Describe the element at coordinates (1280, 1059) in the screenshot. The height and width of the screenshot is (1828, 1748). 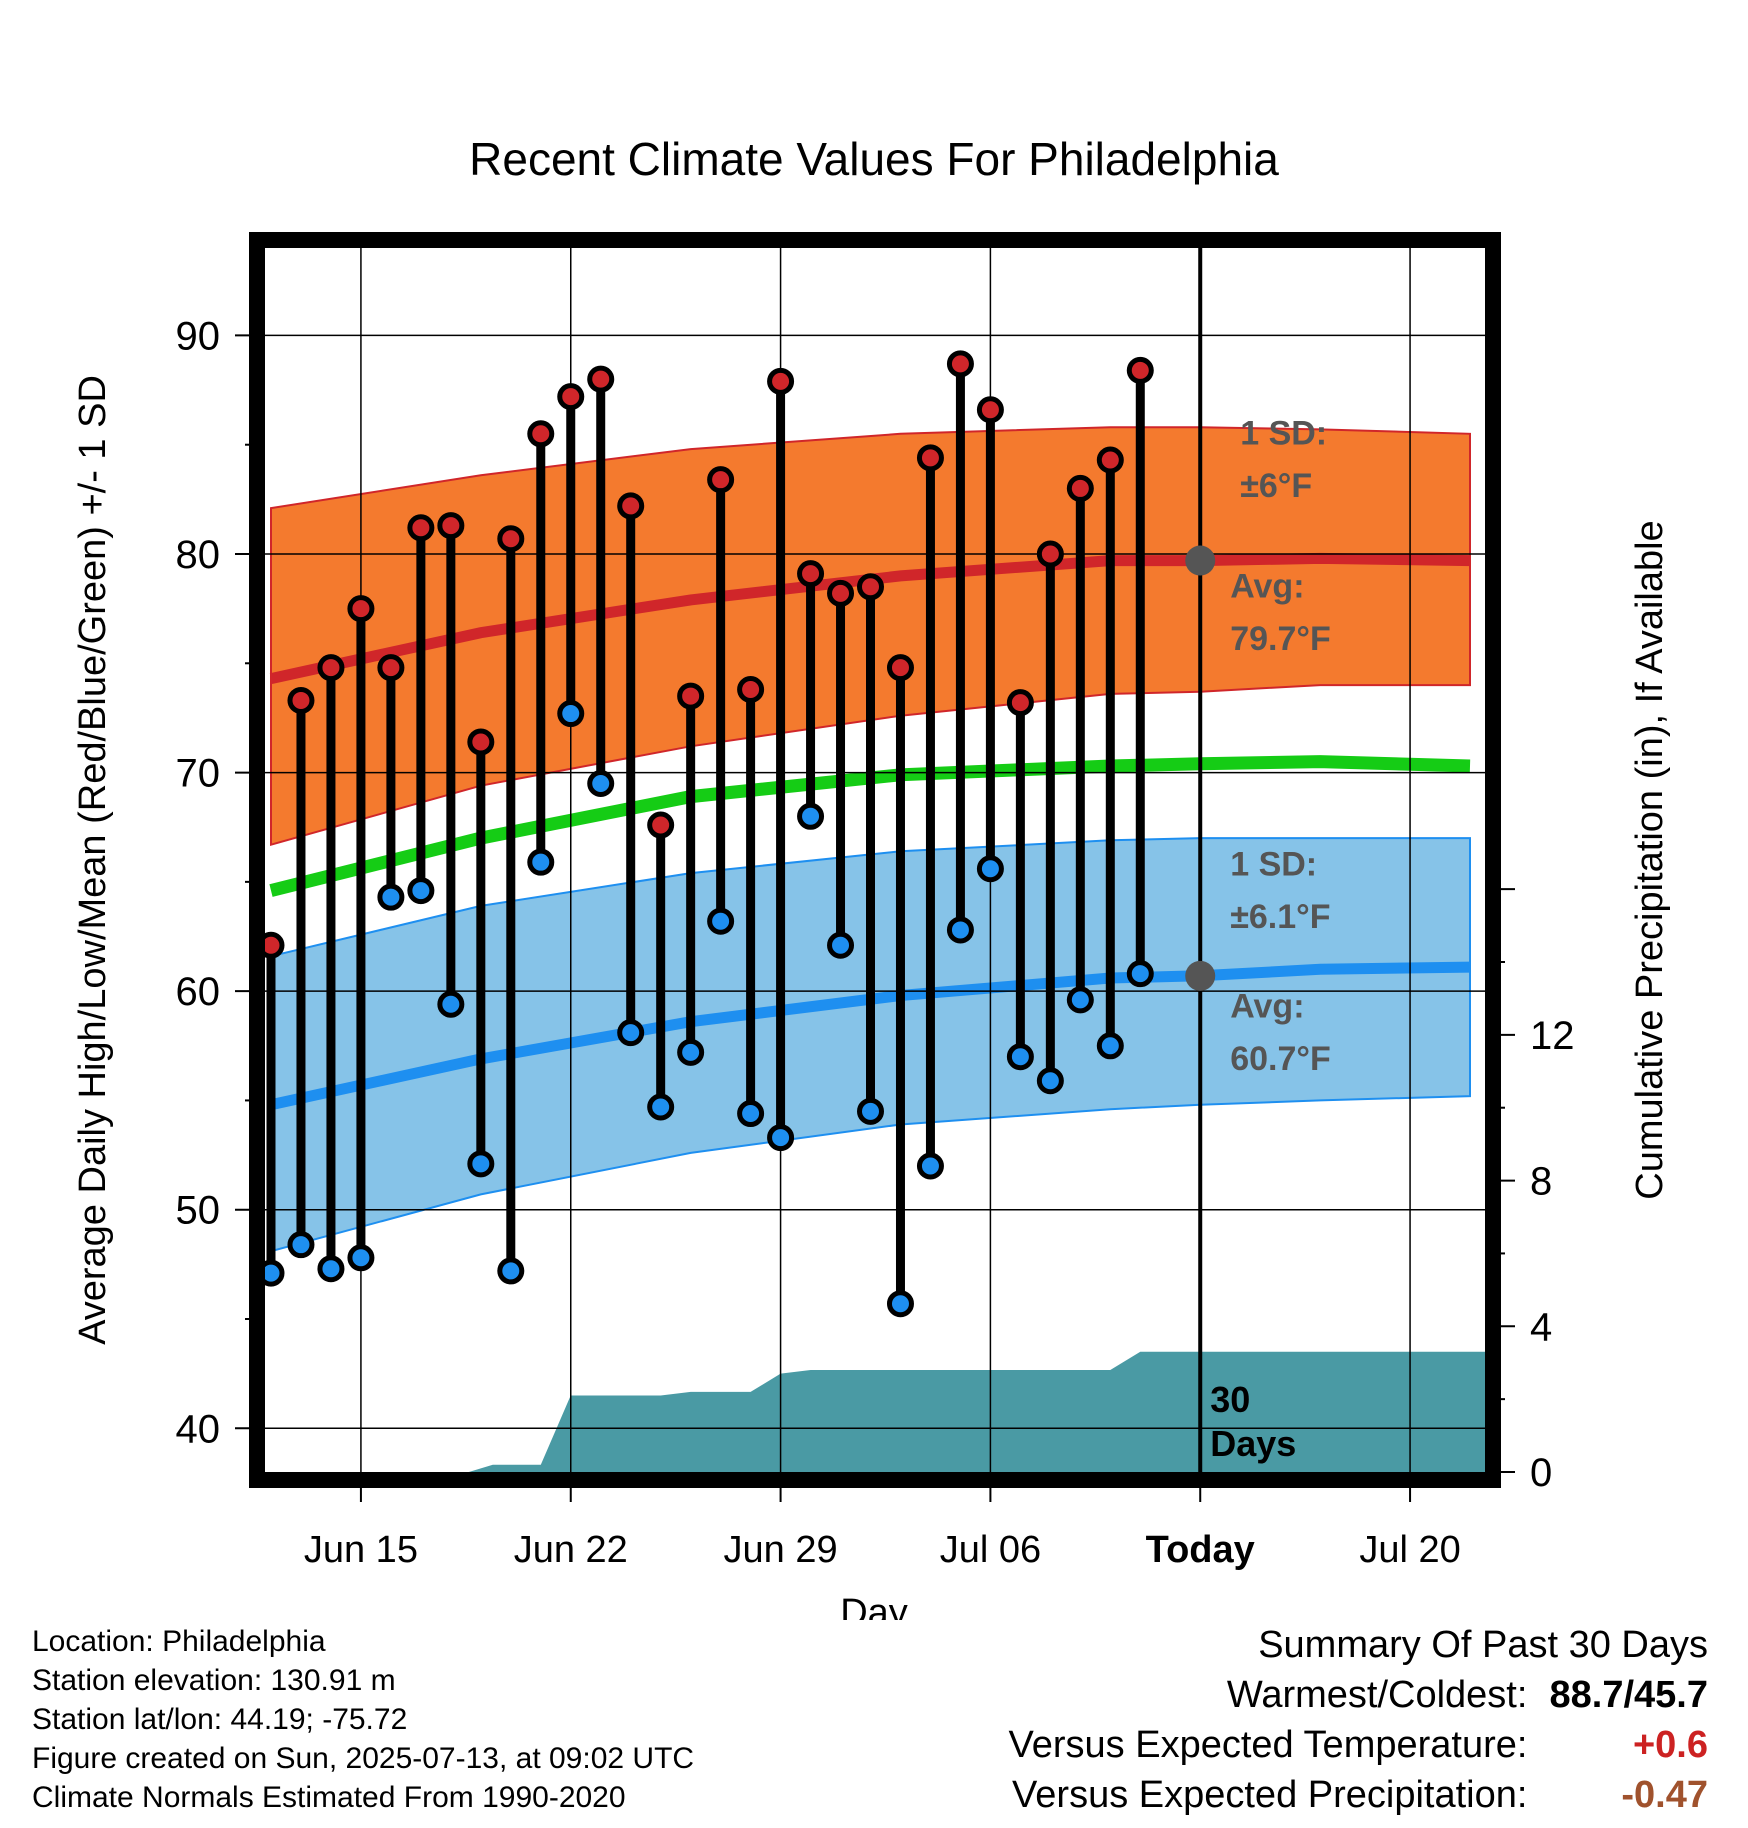
I see `low-avg-value: 60.7°F` at that location.